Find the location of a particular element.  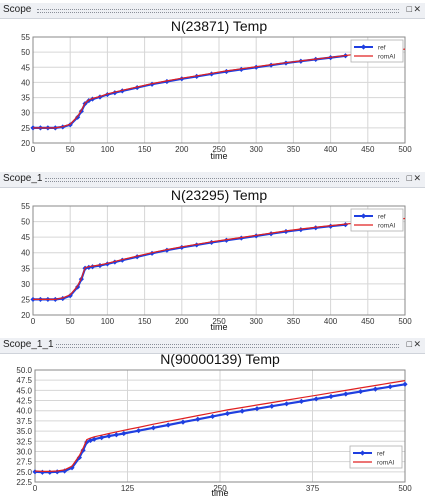

scope-window-title: Scope_1_1 is located at coordinates (28, 344).